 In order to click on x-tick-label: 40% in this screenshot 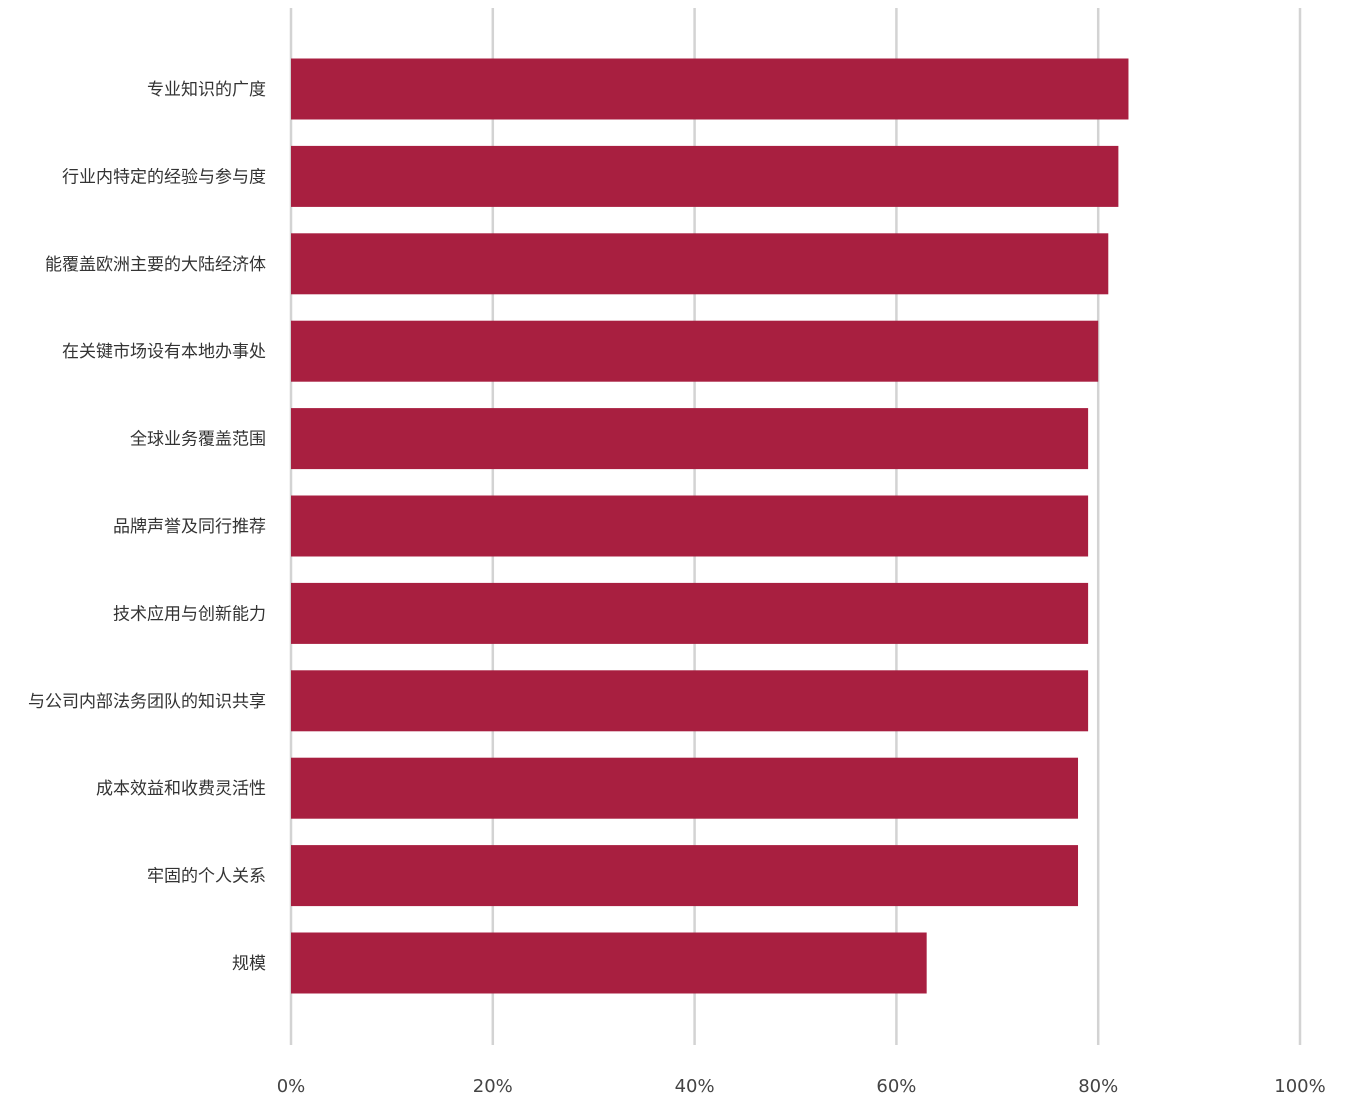, I will do `click(695, 1085)`.